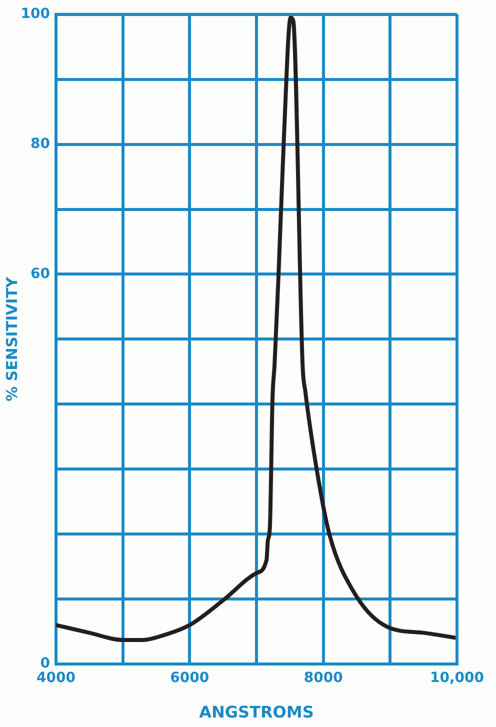  What do you see at coordinates (457, 678) in the screenshot?
I see `x-tick-label: 10,000` at bounding box center [457, 678].